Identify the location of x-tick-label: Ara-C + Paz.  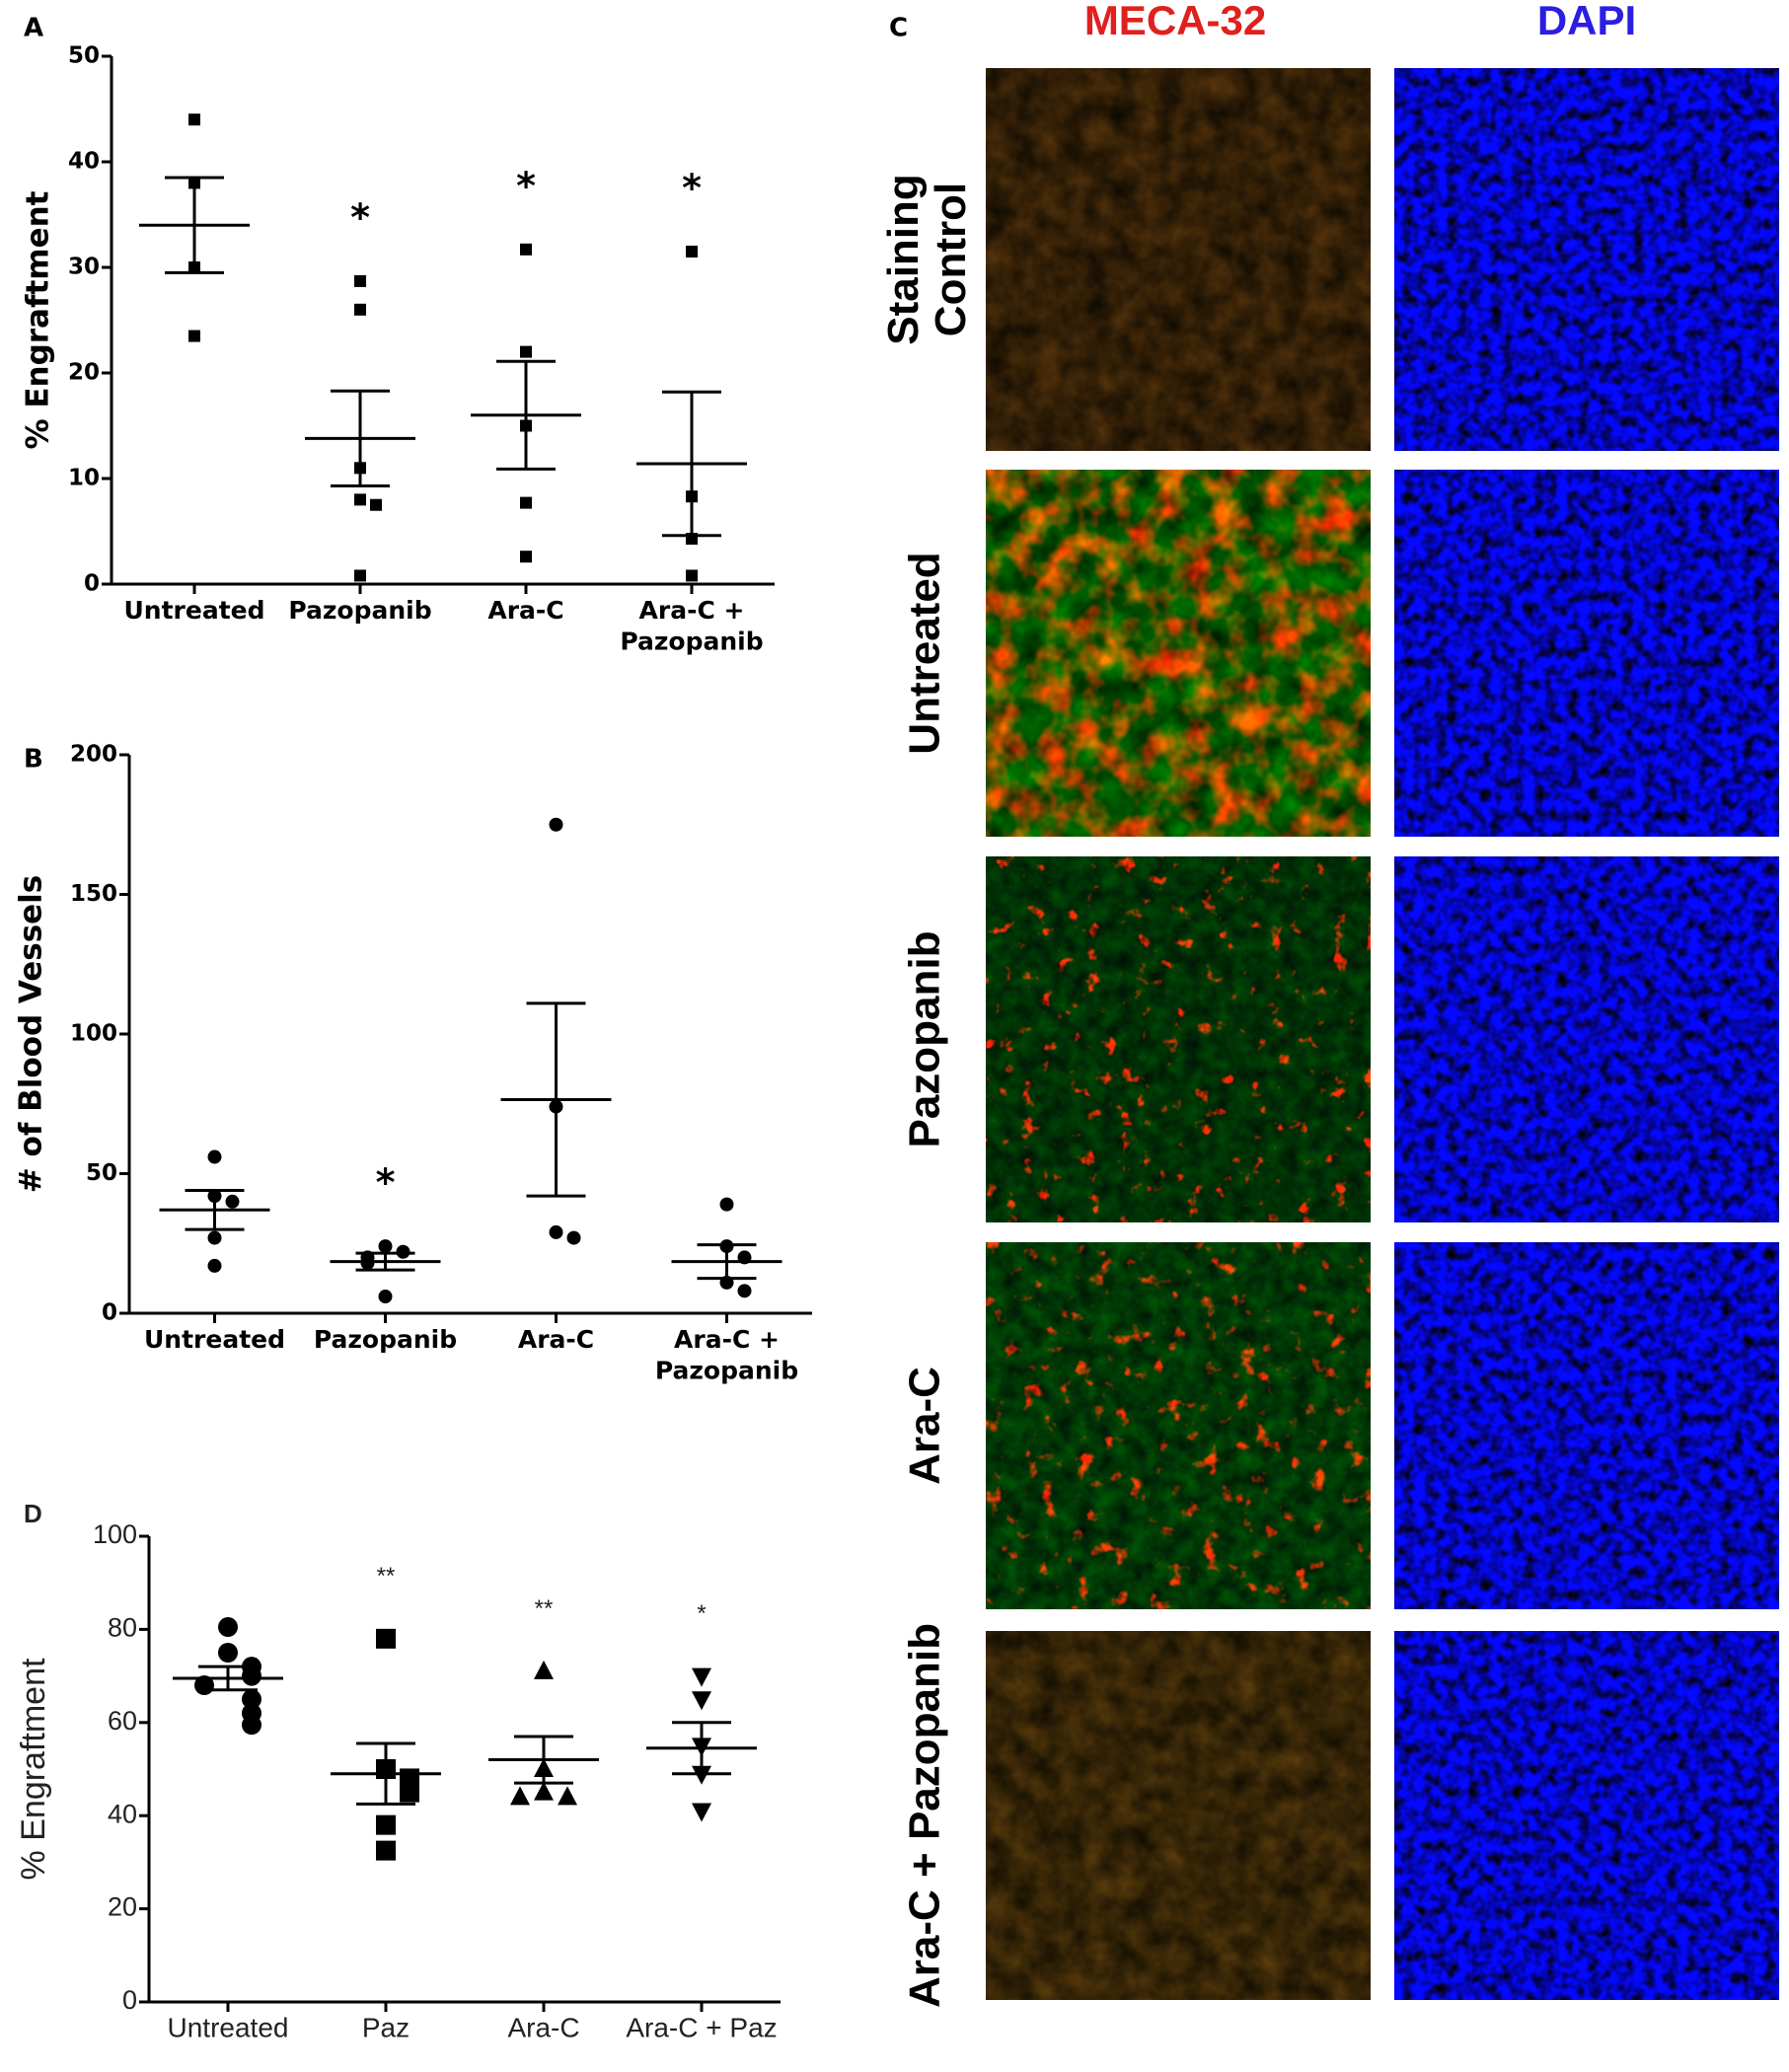
(701, 2027).